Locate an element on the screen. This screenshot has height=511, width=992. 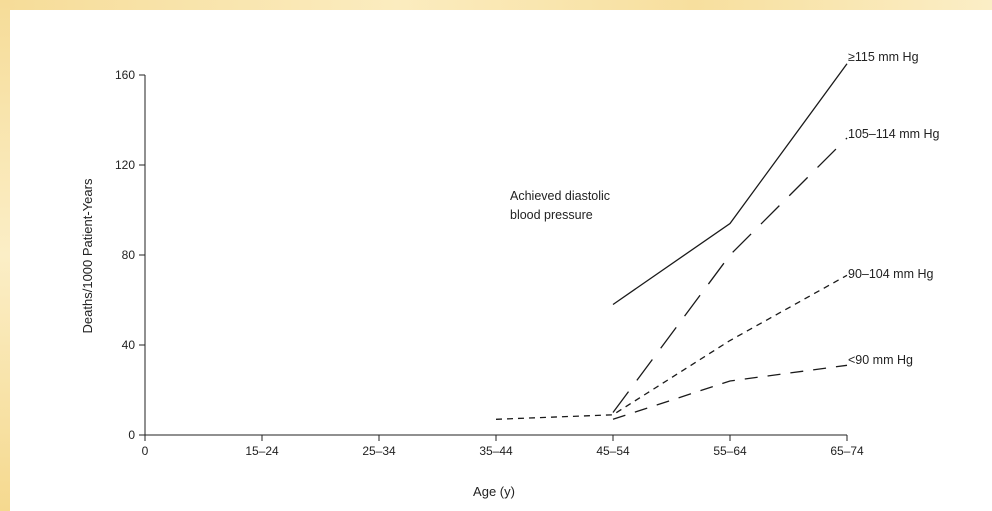
annotation-line-2: blood pressure is located at coordinates (551, 215).